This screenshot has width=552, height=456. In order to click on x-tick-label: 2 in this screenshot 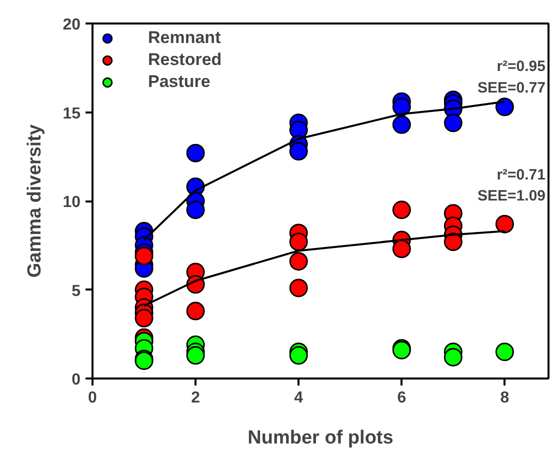, I will do `click(195, 398)`.